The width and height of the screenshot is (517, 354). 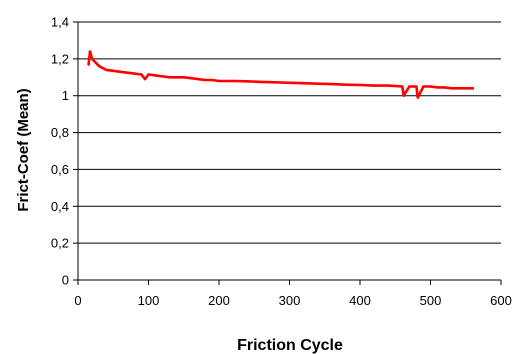 I want to click on y-axis-title: Frict-Coef (Mean), so click(x=23, y=149).